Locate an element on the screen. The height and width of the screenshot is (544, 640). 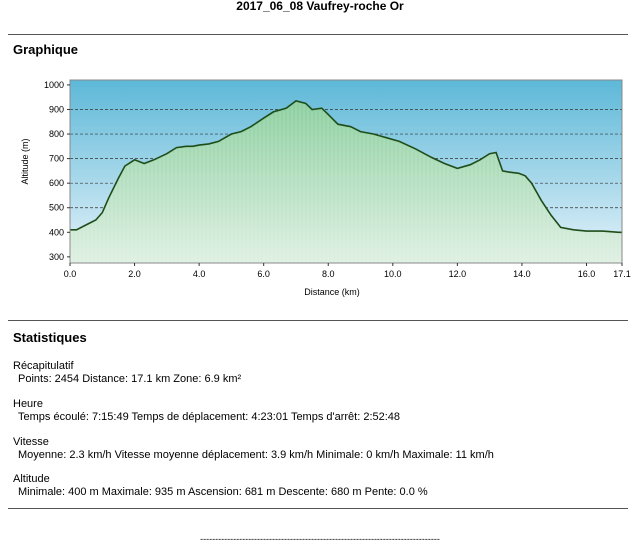
x-tick-label: 6.0 is located at coordinates (263, 274).